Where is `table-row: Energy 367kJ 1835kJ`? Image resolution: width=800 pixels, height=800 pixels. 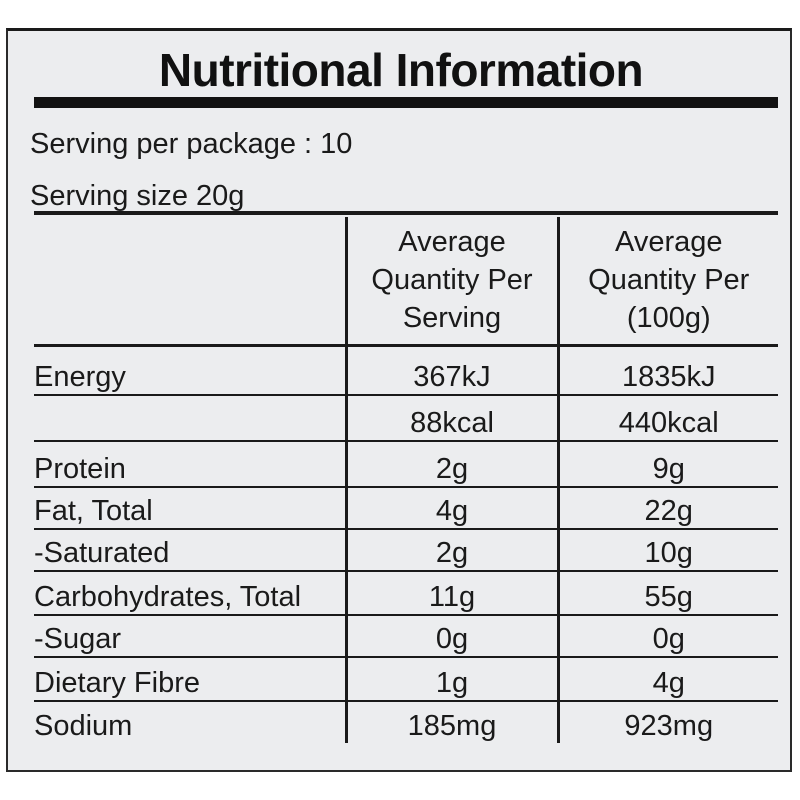
table-row: Energy 367kJ 1835kJ is located at coordinates (406, 370).